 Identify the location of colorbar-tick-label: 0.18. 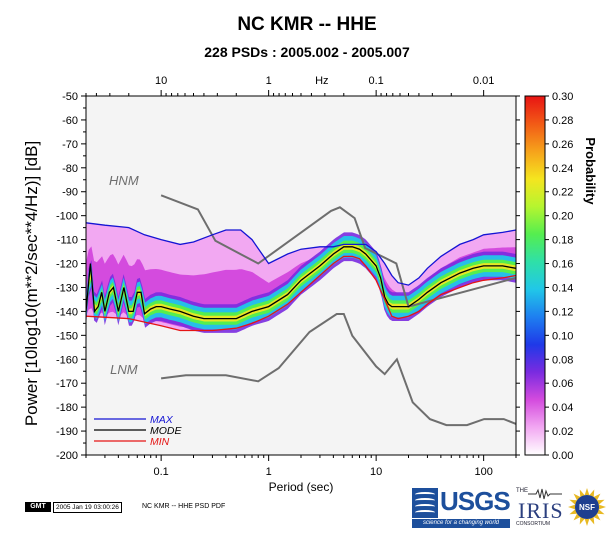
(562, 241).